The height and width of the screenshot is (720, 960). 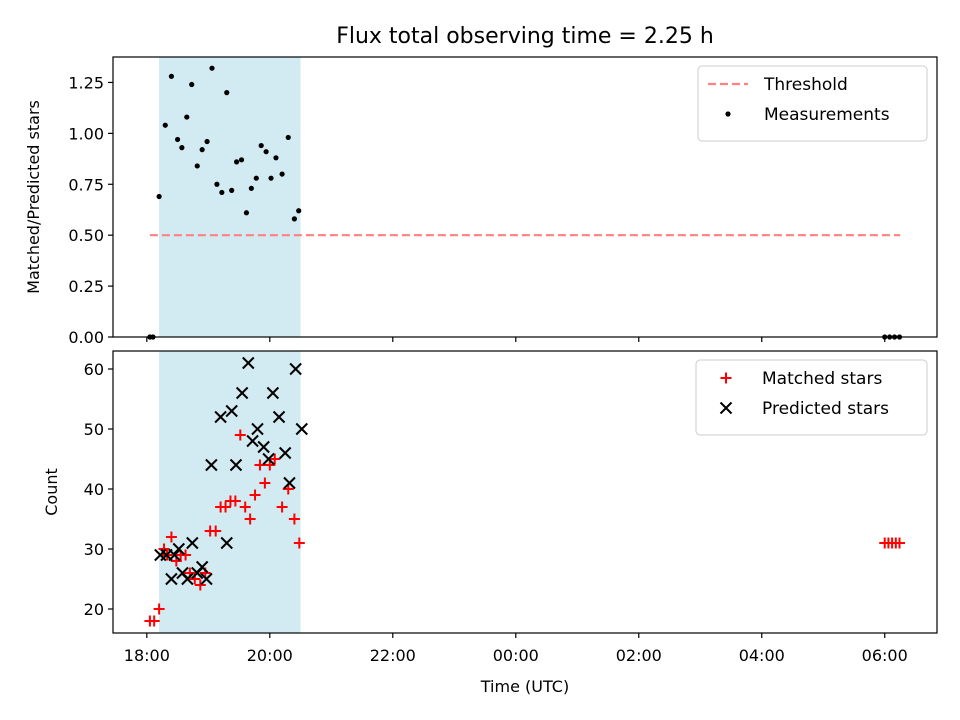 I want to click on legend-label: Matched stars, so click(x=822, y=379).